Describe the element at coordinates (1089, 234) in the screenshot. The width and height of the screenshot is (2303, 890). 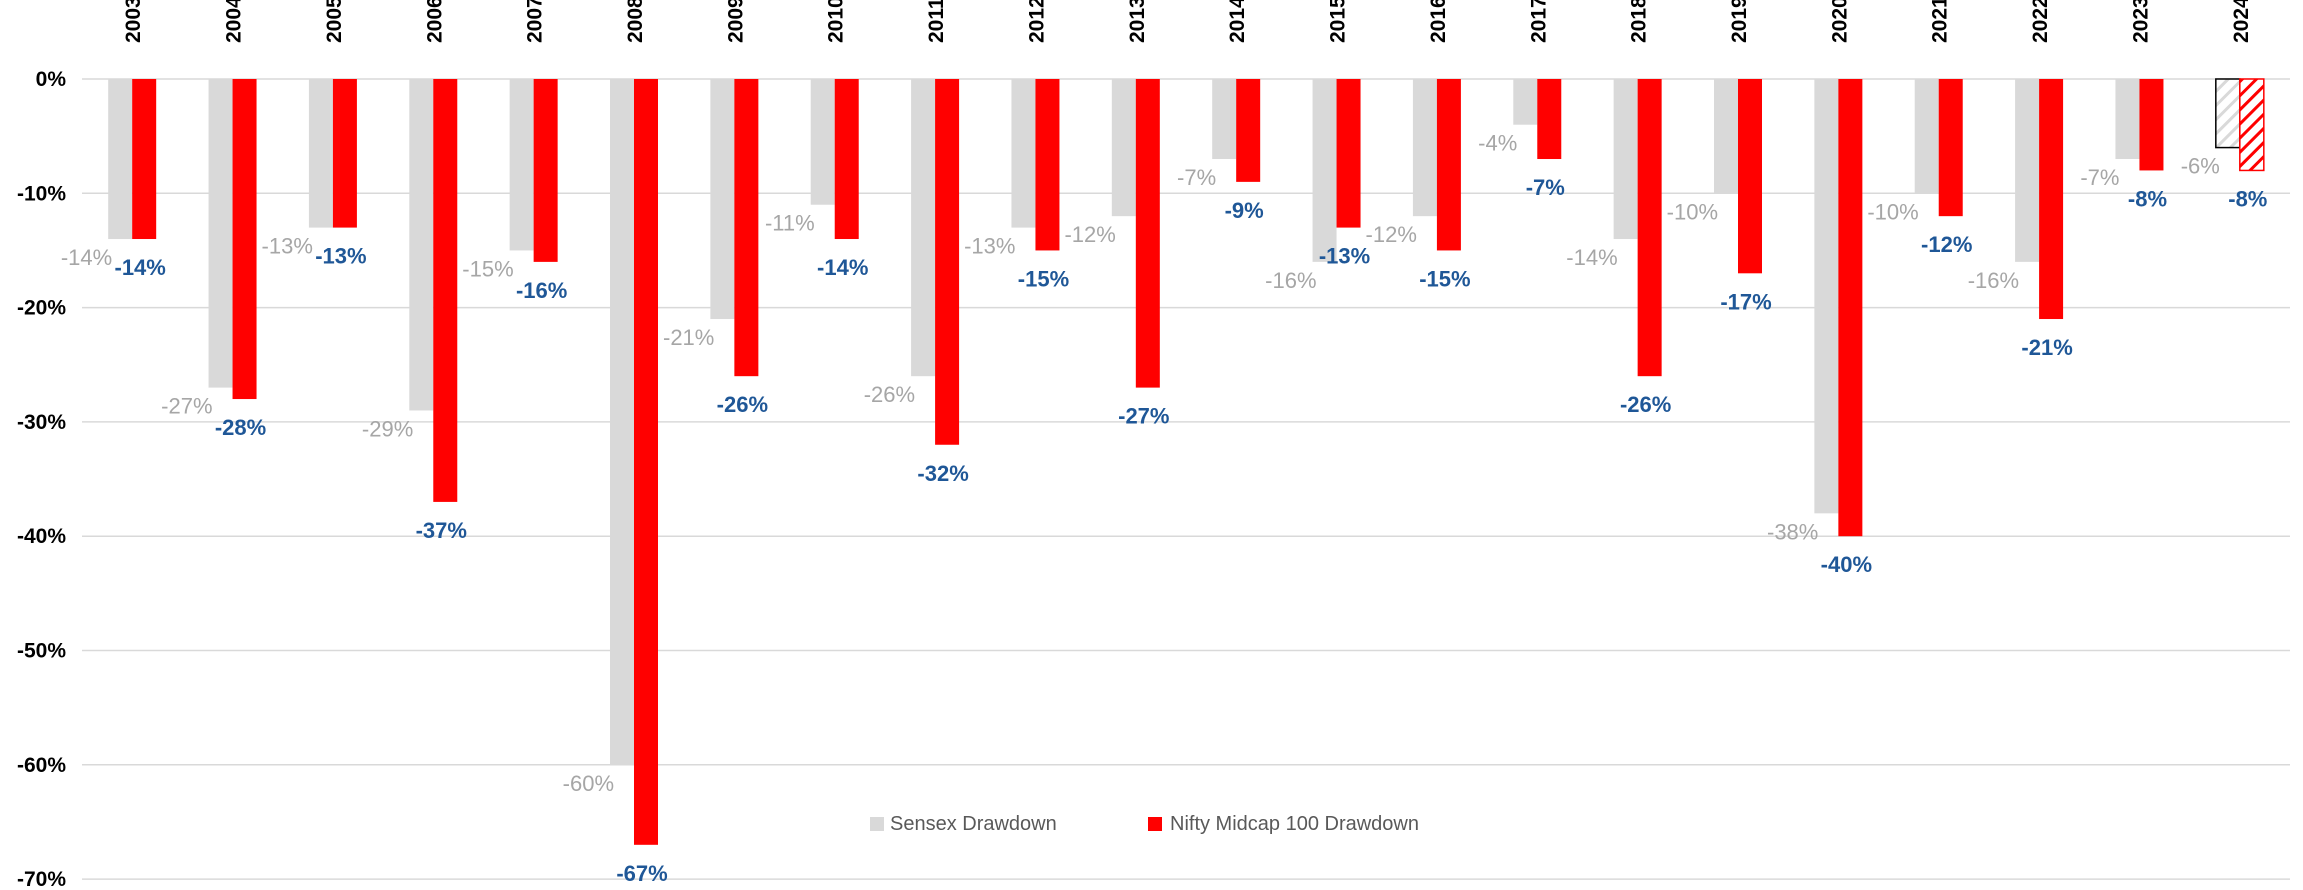
I see `data-label-sensex-2013: -12%` at that location.